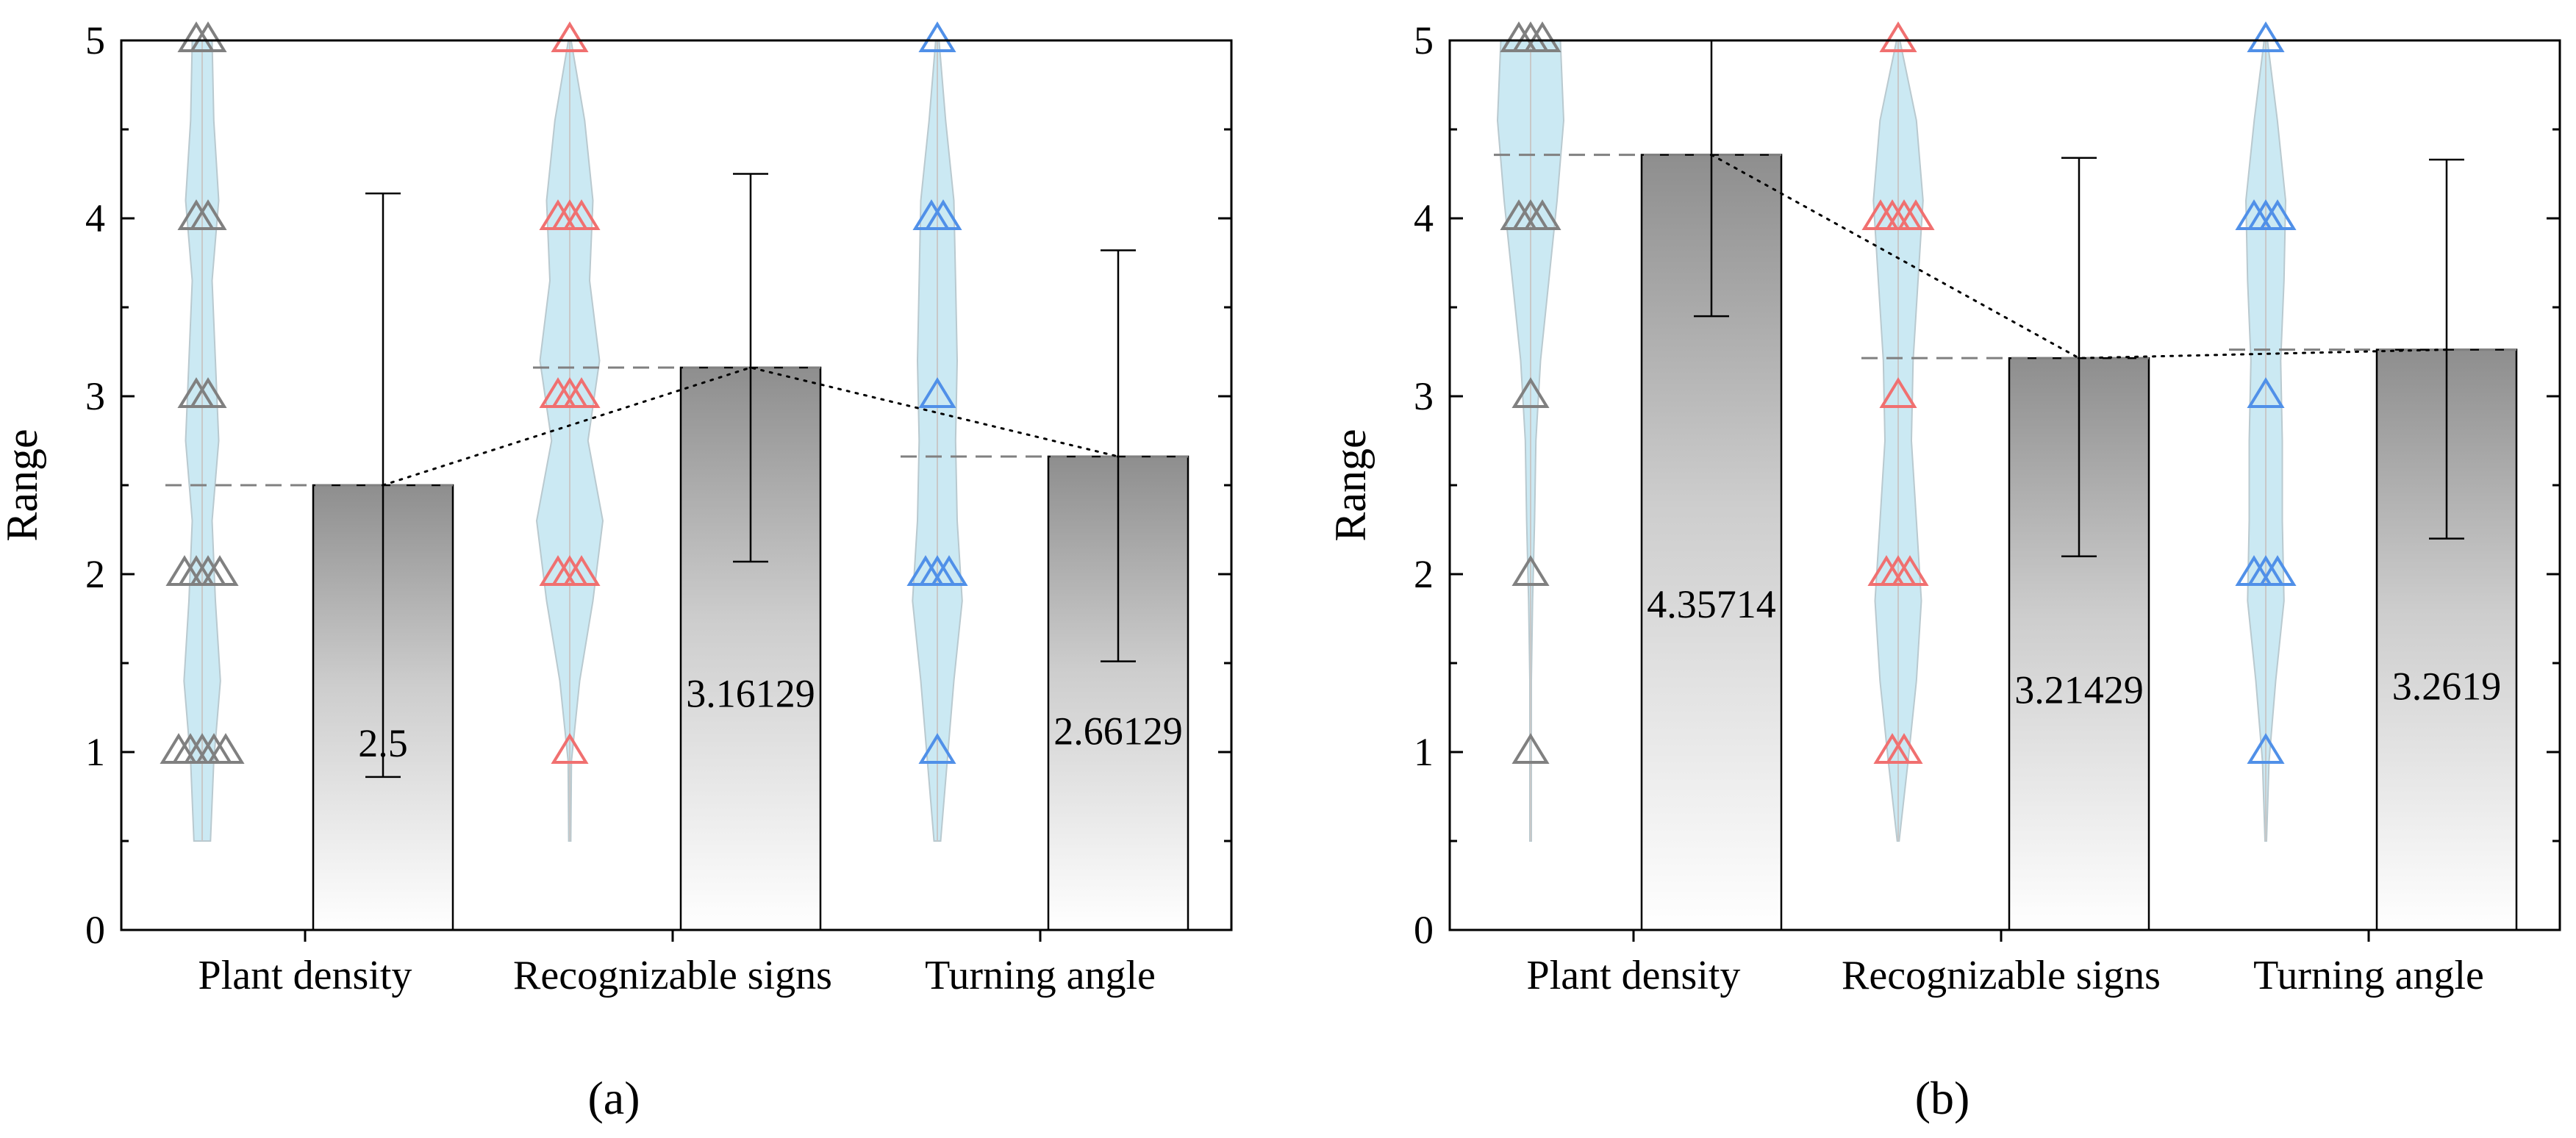 The image size is (2576, 1138). Describe the element at coordinates (2079, 690) in the screenshot. I see `mean-value-label-1: 3.21429` at that location.